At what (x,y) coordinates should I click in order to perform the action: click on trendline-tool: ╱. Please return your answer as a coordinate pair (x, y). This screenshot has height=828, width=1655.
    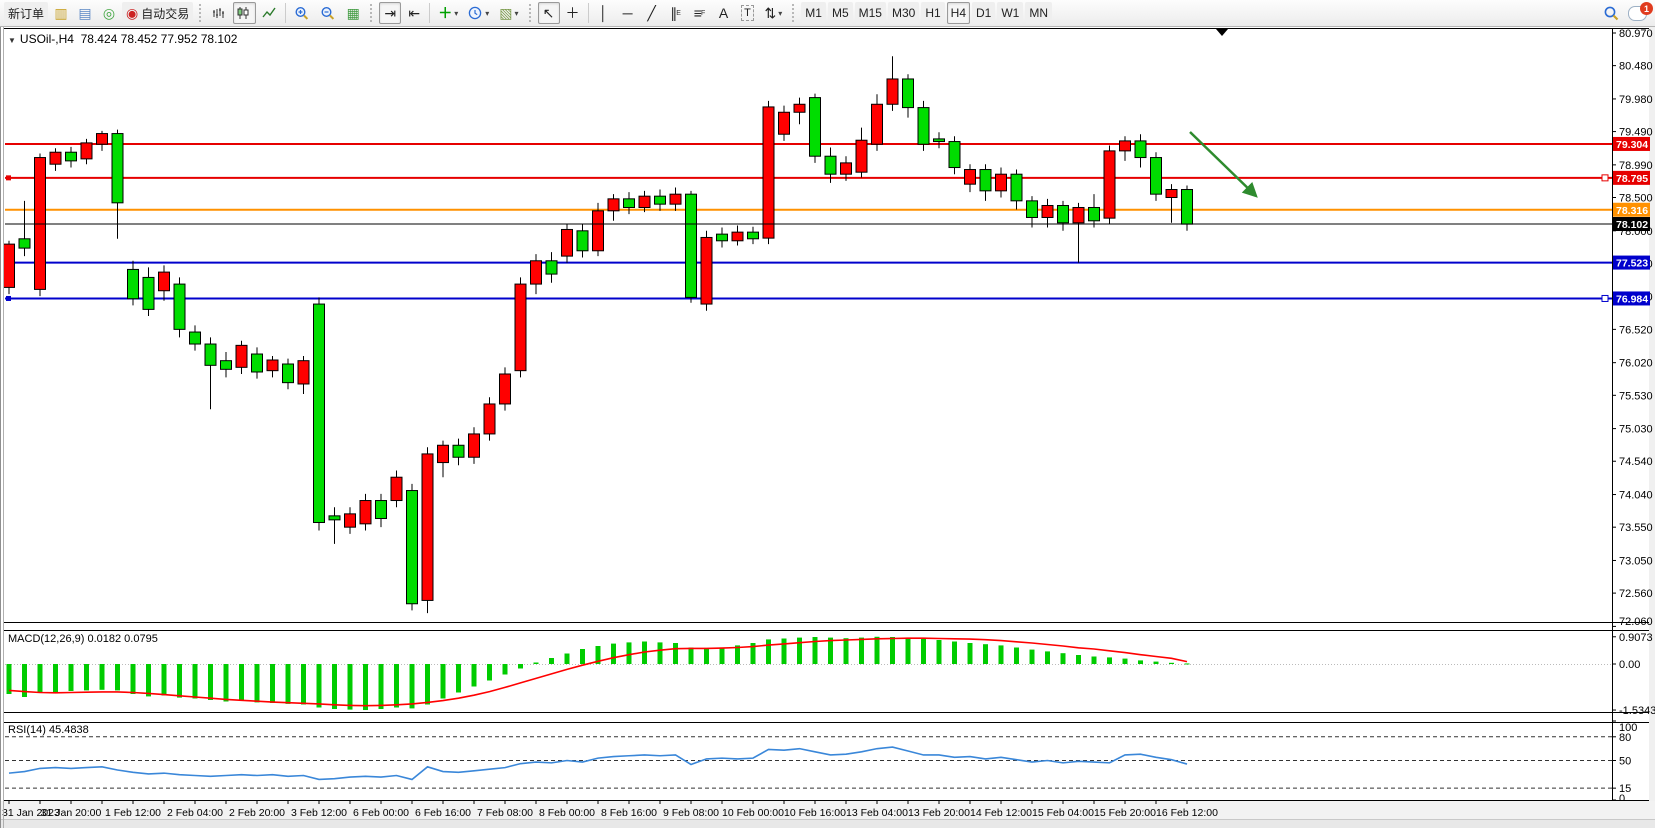
    Looking at the image, I should click on (651, 13).